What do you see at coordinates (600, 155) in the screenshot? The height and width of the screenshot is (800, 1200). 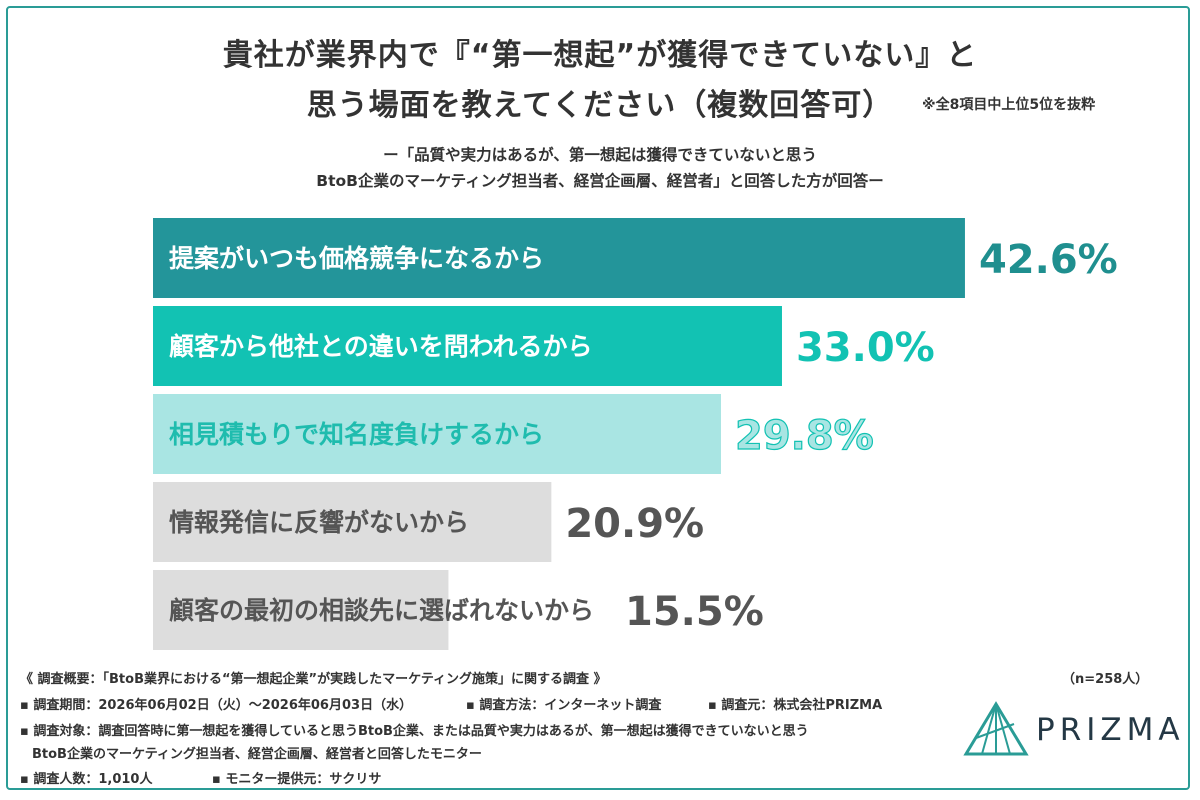 I see `subtitle-line1: ー「品質や実力はあるが、第一想起は獲得できていないと思う` at bounding box center [600, 155].